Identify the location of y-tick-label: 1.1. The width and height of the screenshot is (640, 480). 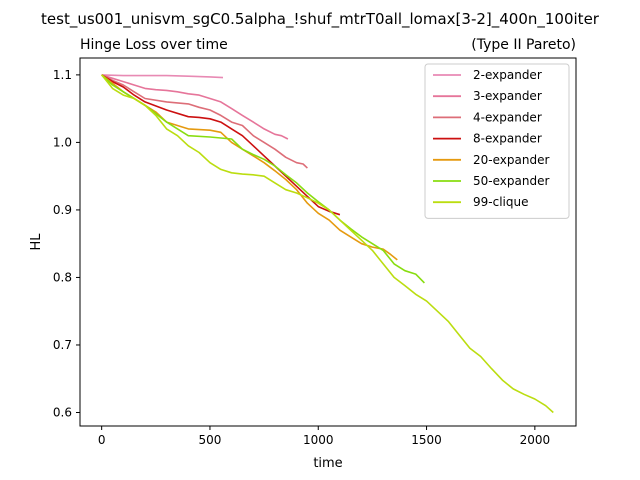
(62, 75).